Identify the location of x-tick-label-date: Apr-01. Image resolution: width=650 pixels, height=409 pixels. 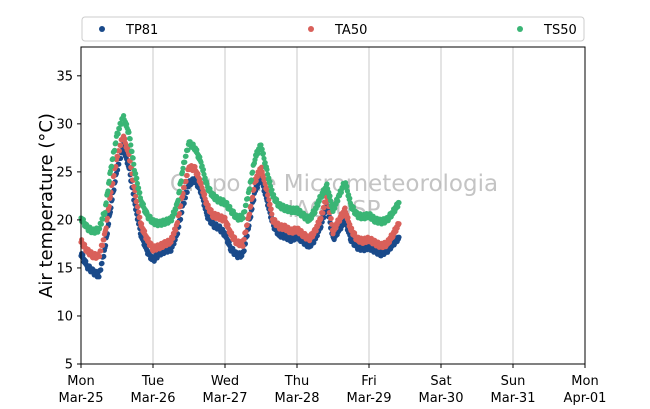
(585, 398).